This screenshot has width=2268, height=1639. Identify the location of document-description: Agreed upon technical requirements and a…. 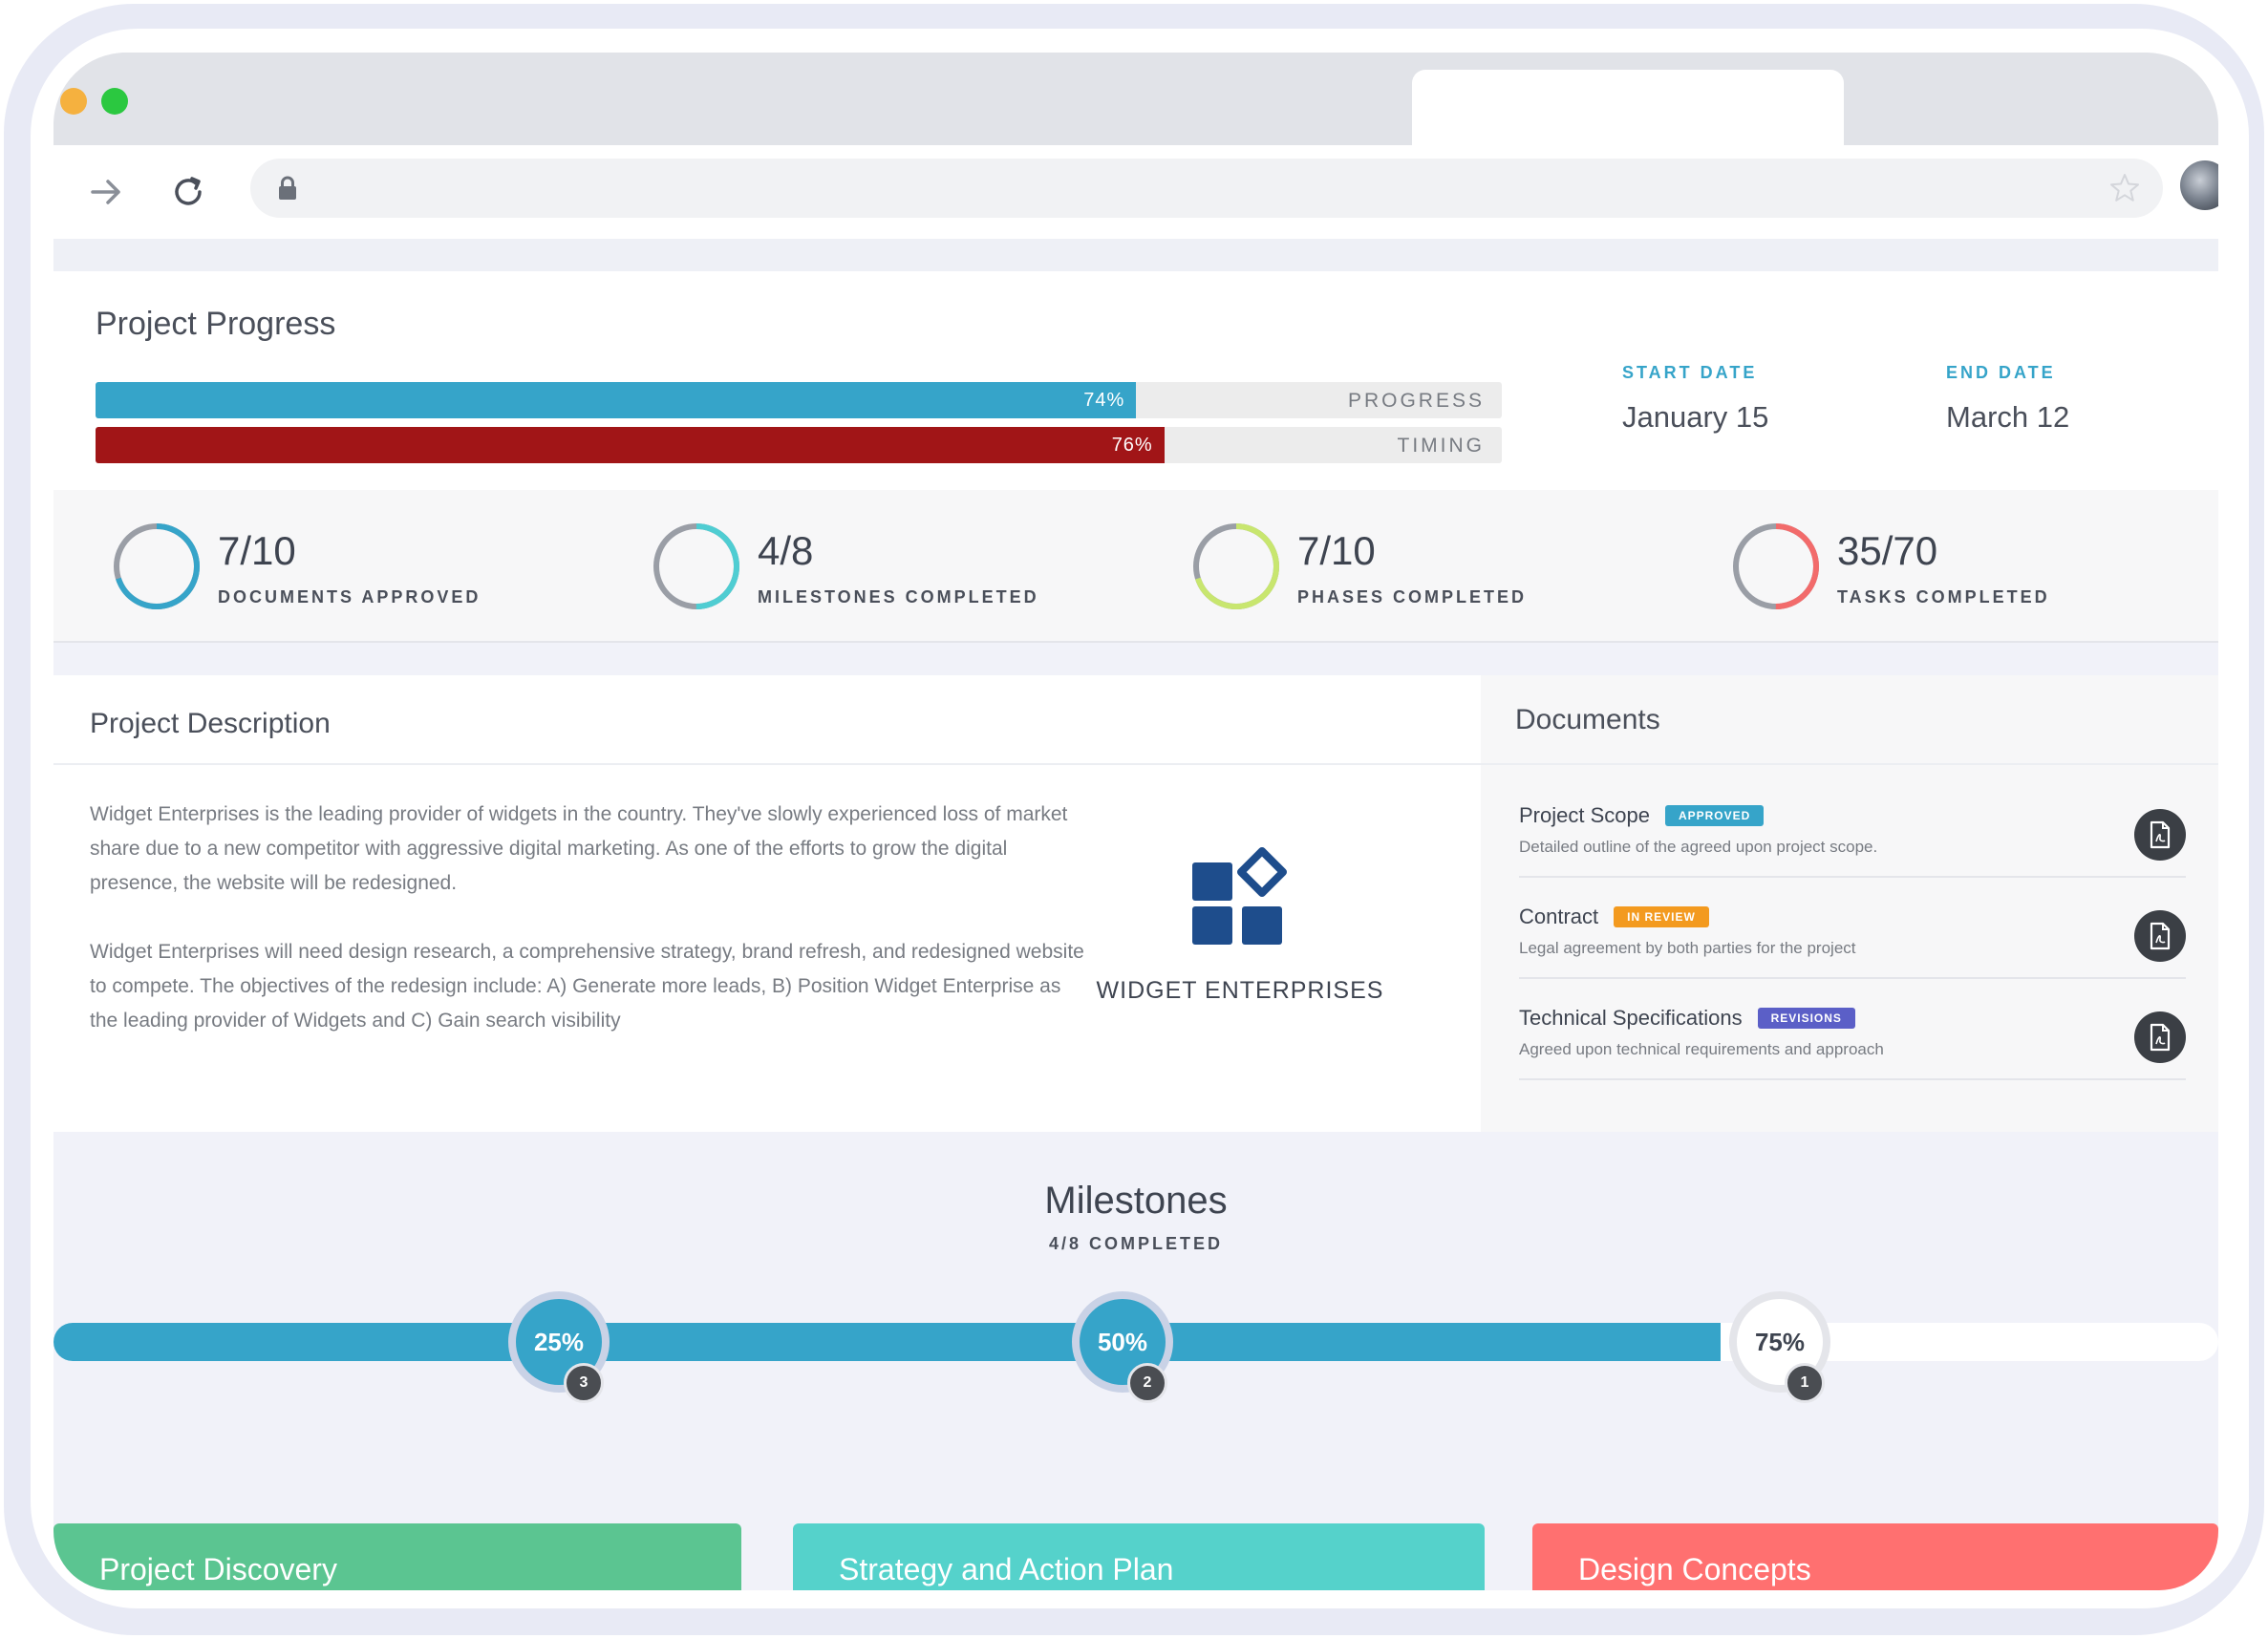
(1701, 1049).